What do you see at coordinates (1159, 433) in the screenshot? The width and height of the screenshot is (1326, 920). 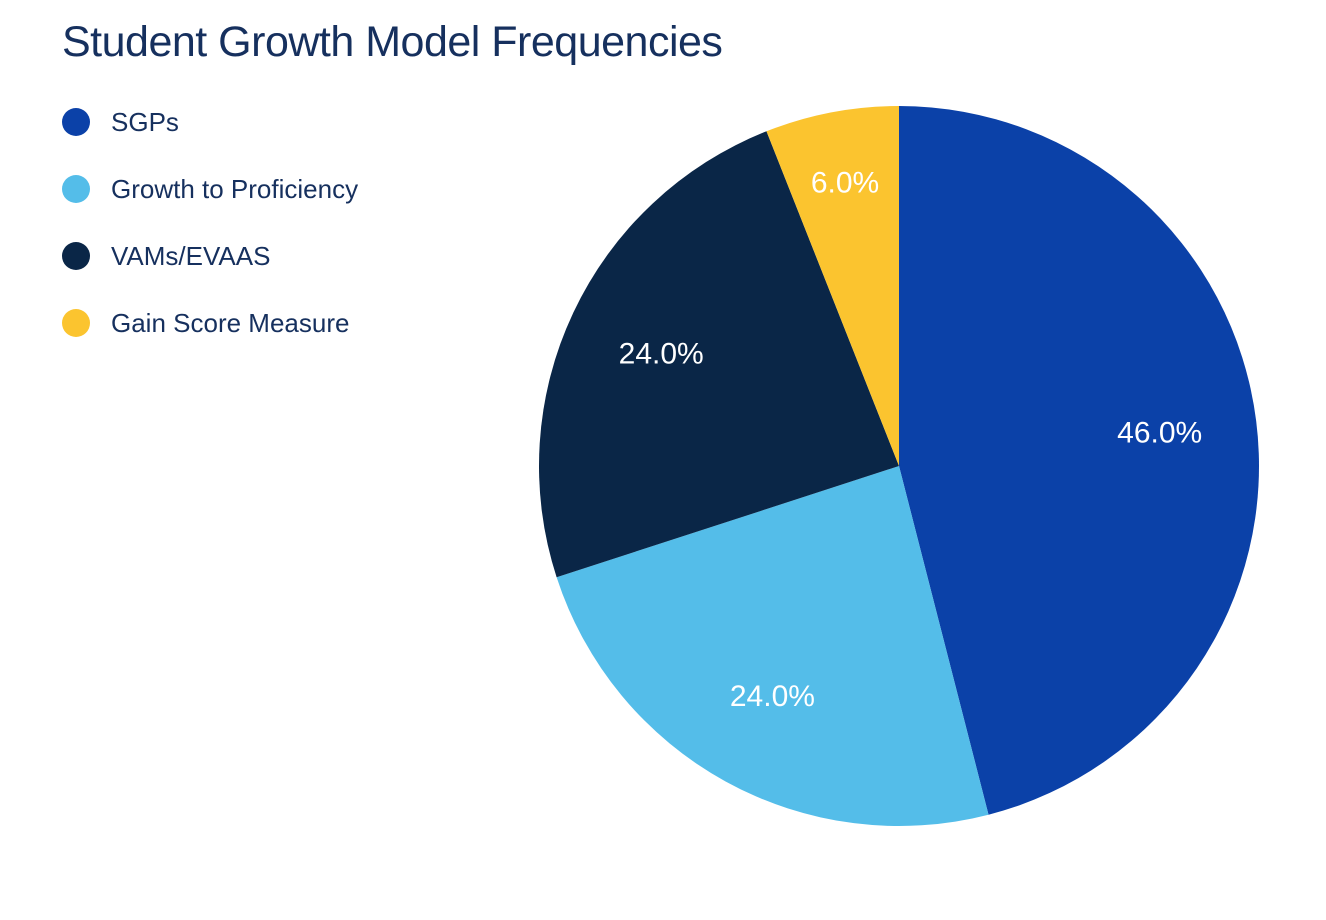 I see `slice-label: 46.0%` at bounding box center [1159, 433].